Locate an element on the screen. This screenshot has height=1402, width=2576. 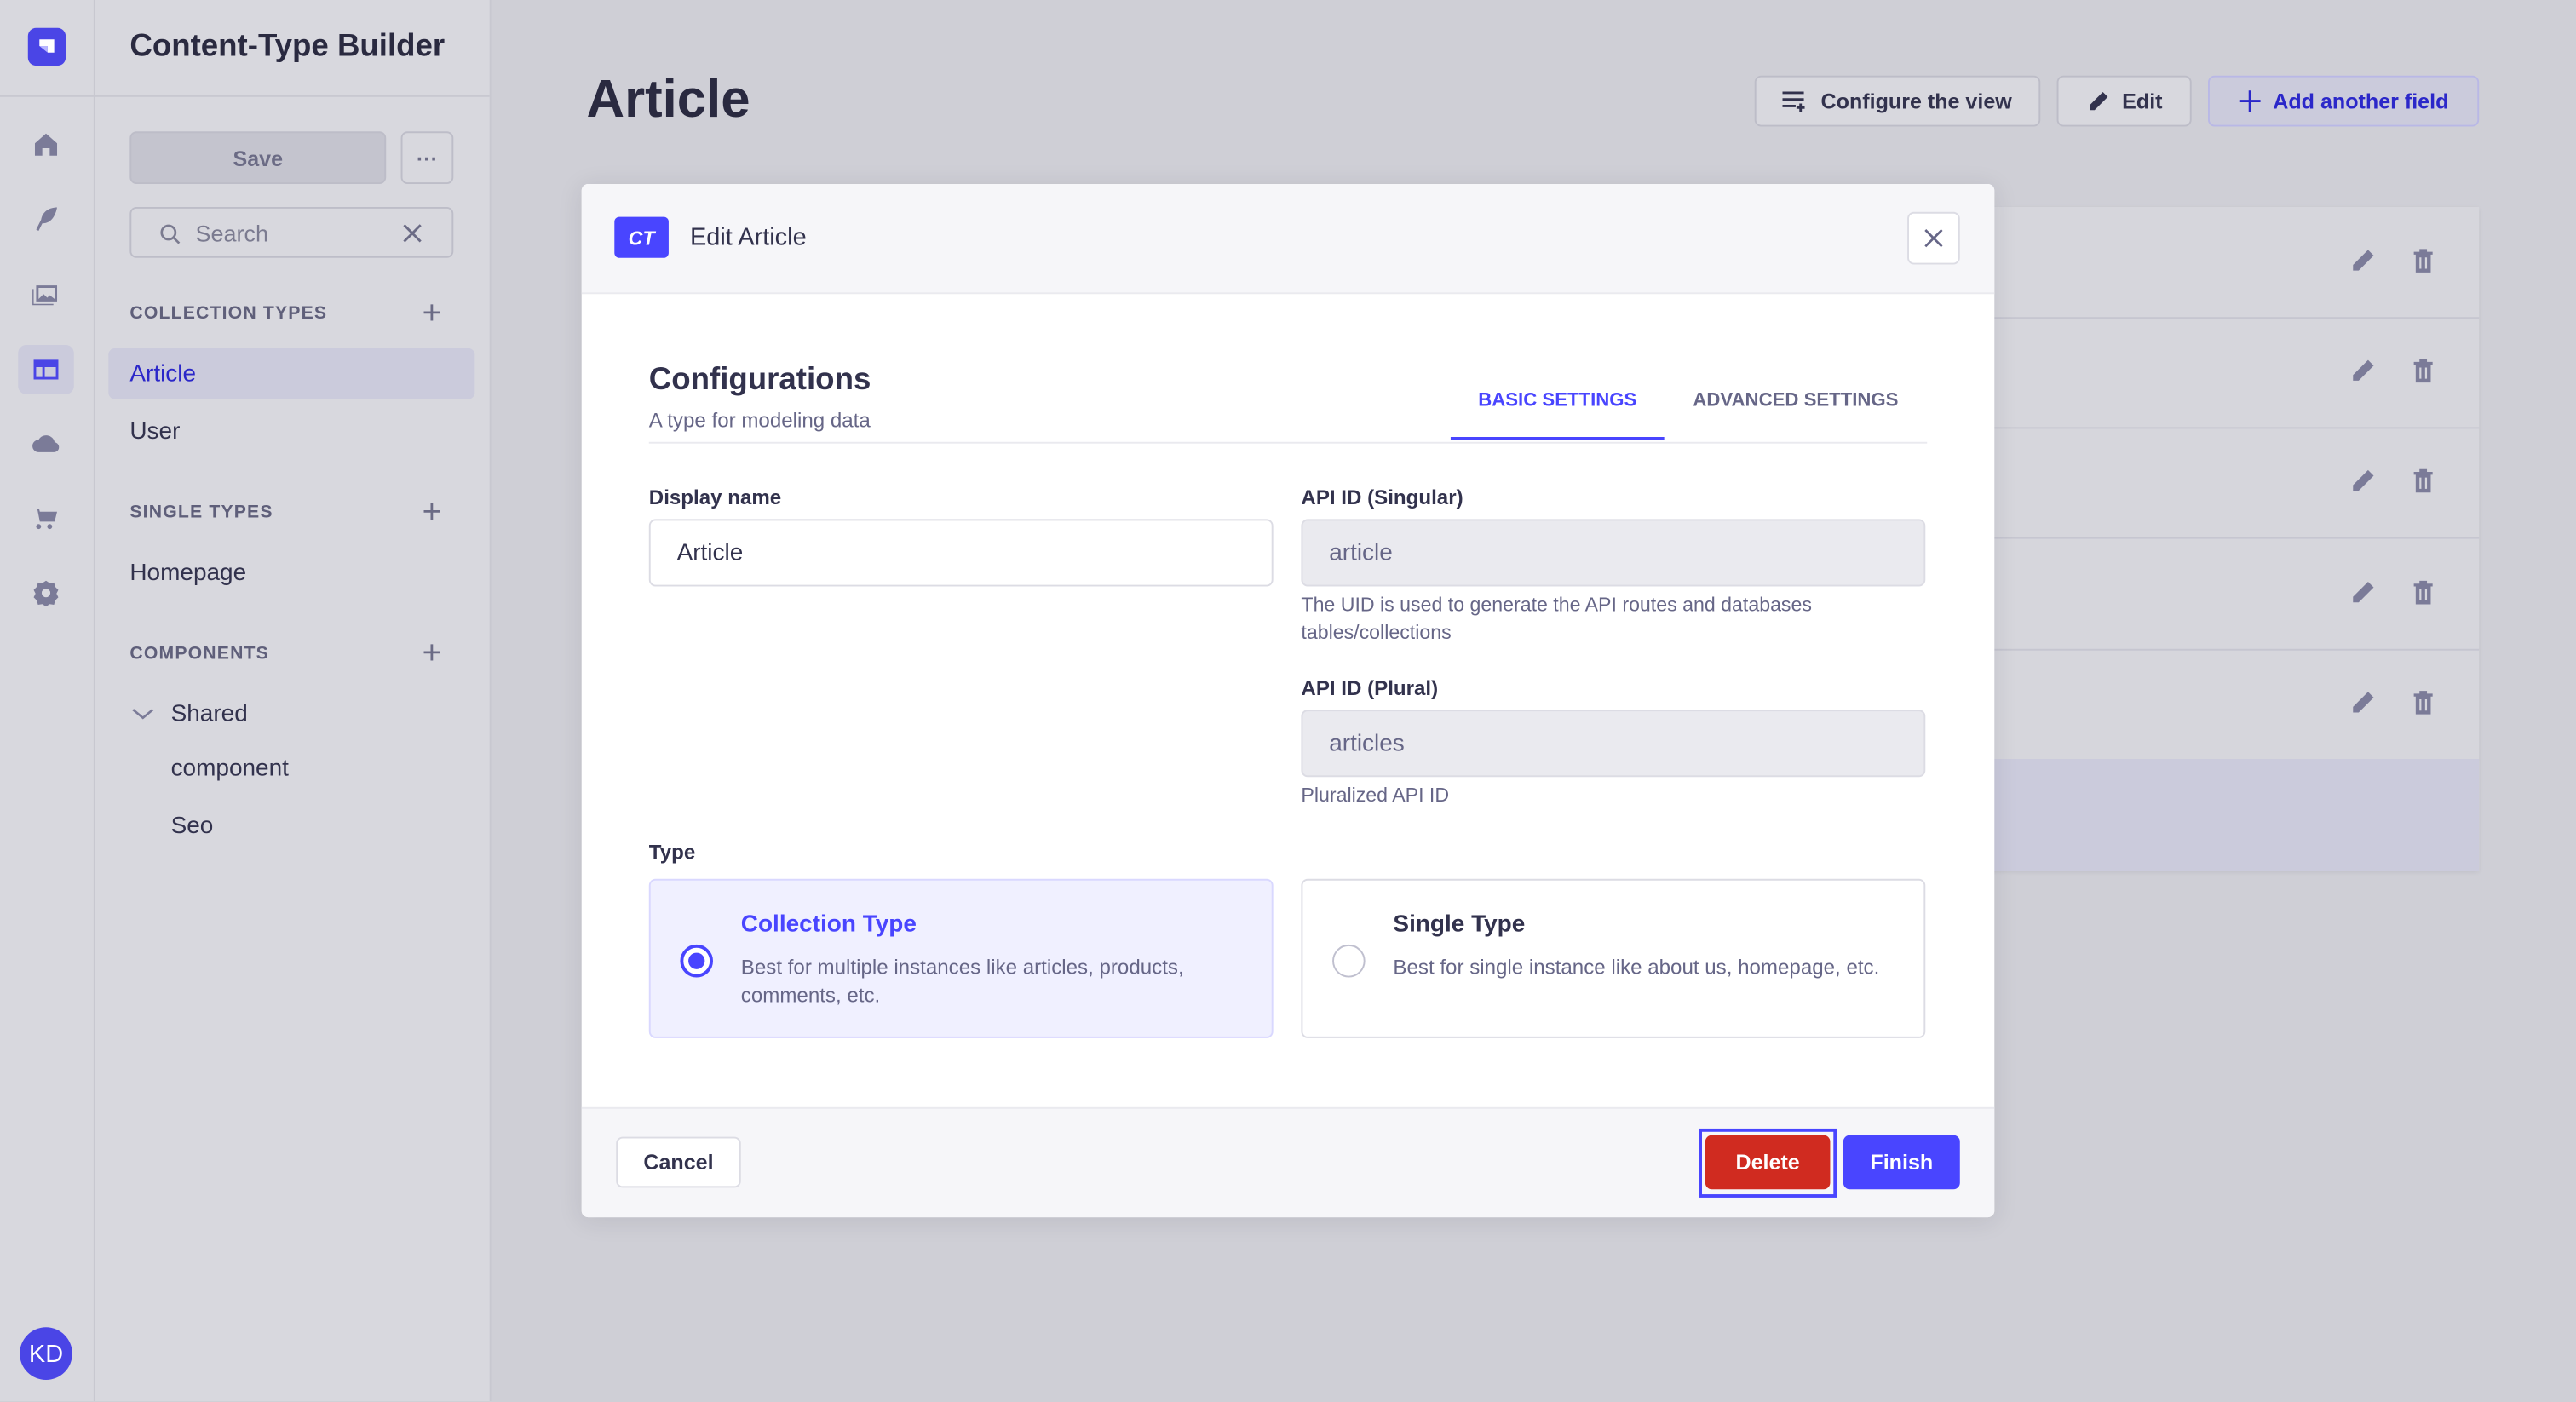
modal-title: Edit Article is located at coordinates (748, 237).